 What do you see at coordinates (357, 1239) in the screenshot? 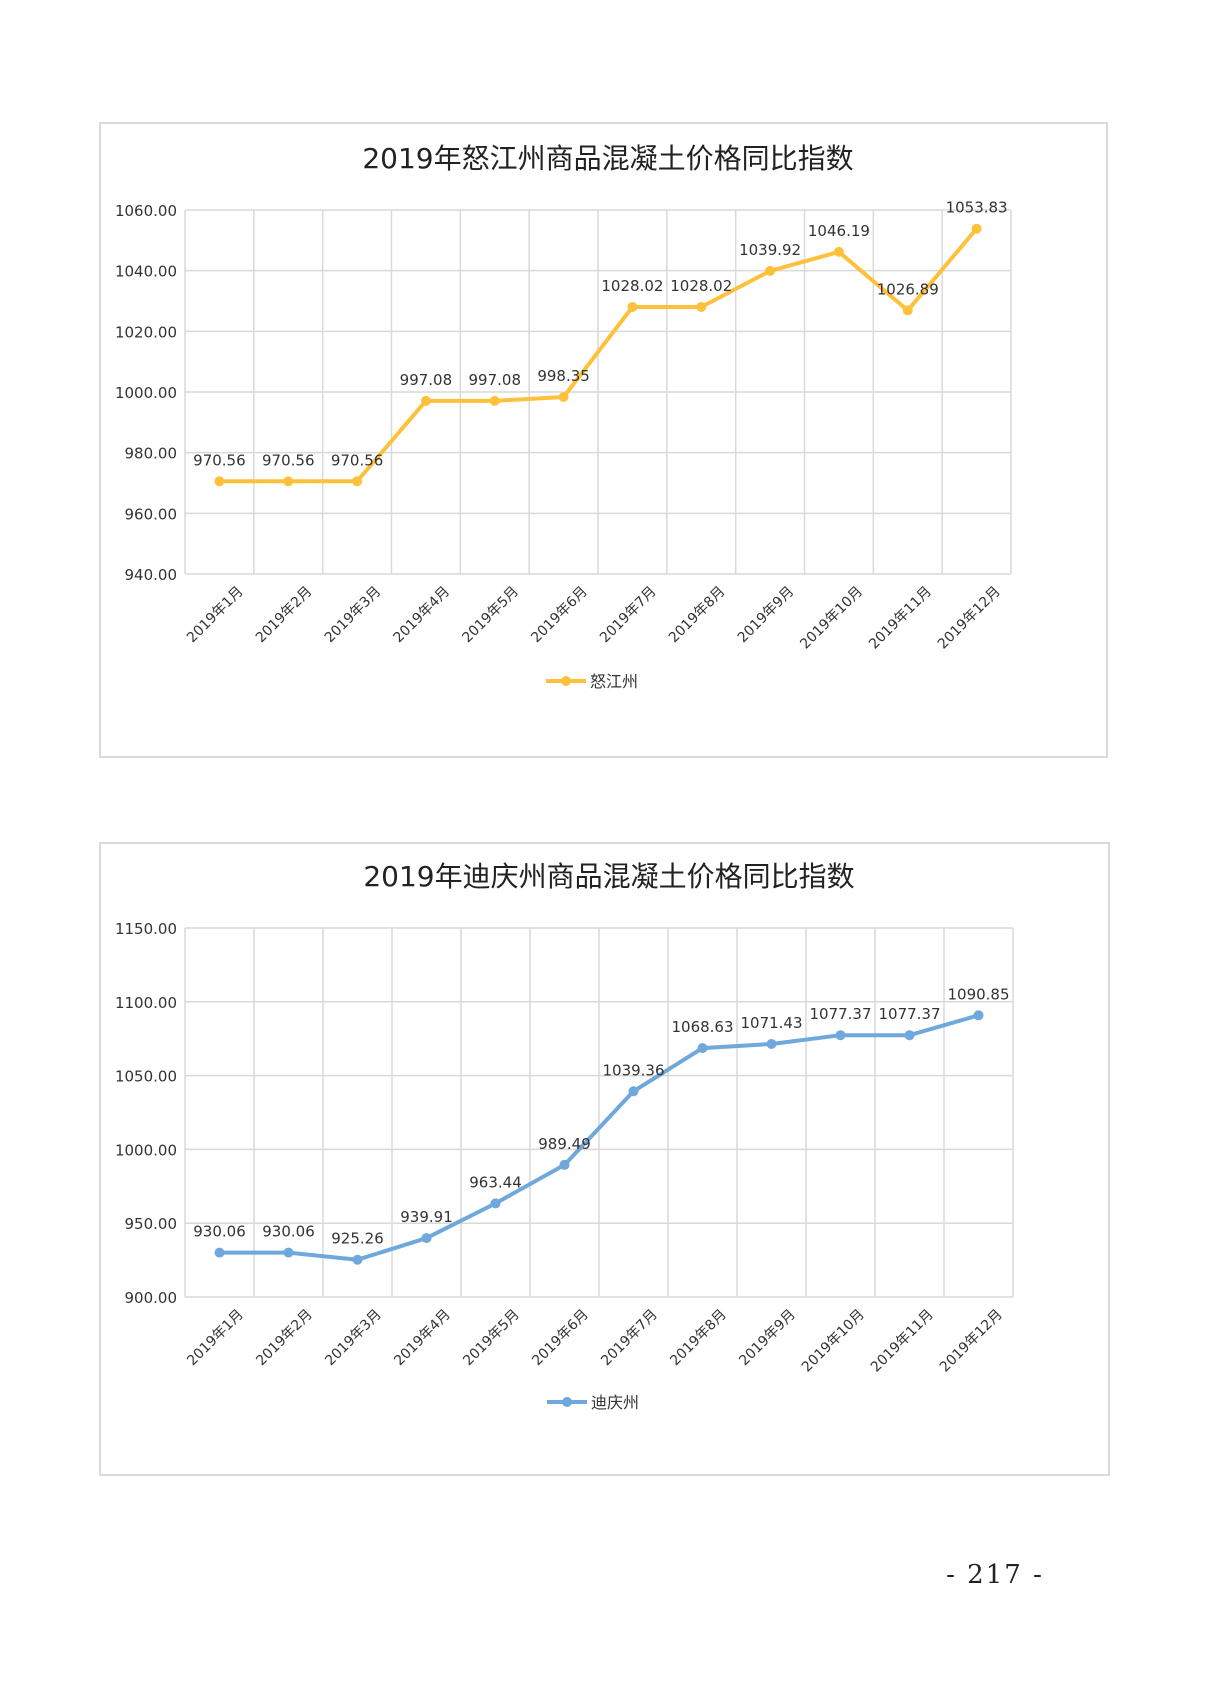
I see `data-label: 925.26` at bounding box center [357, 1239].